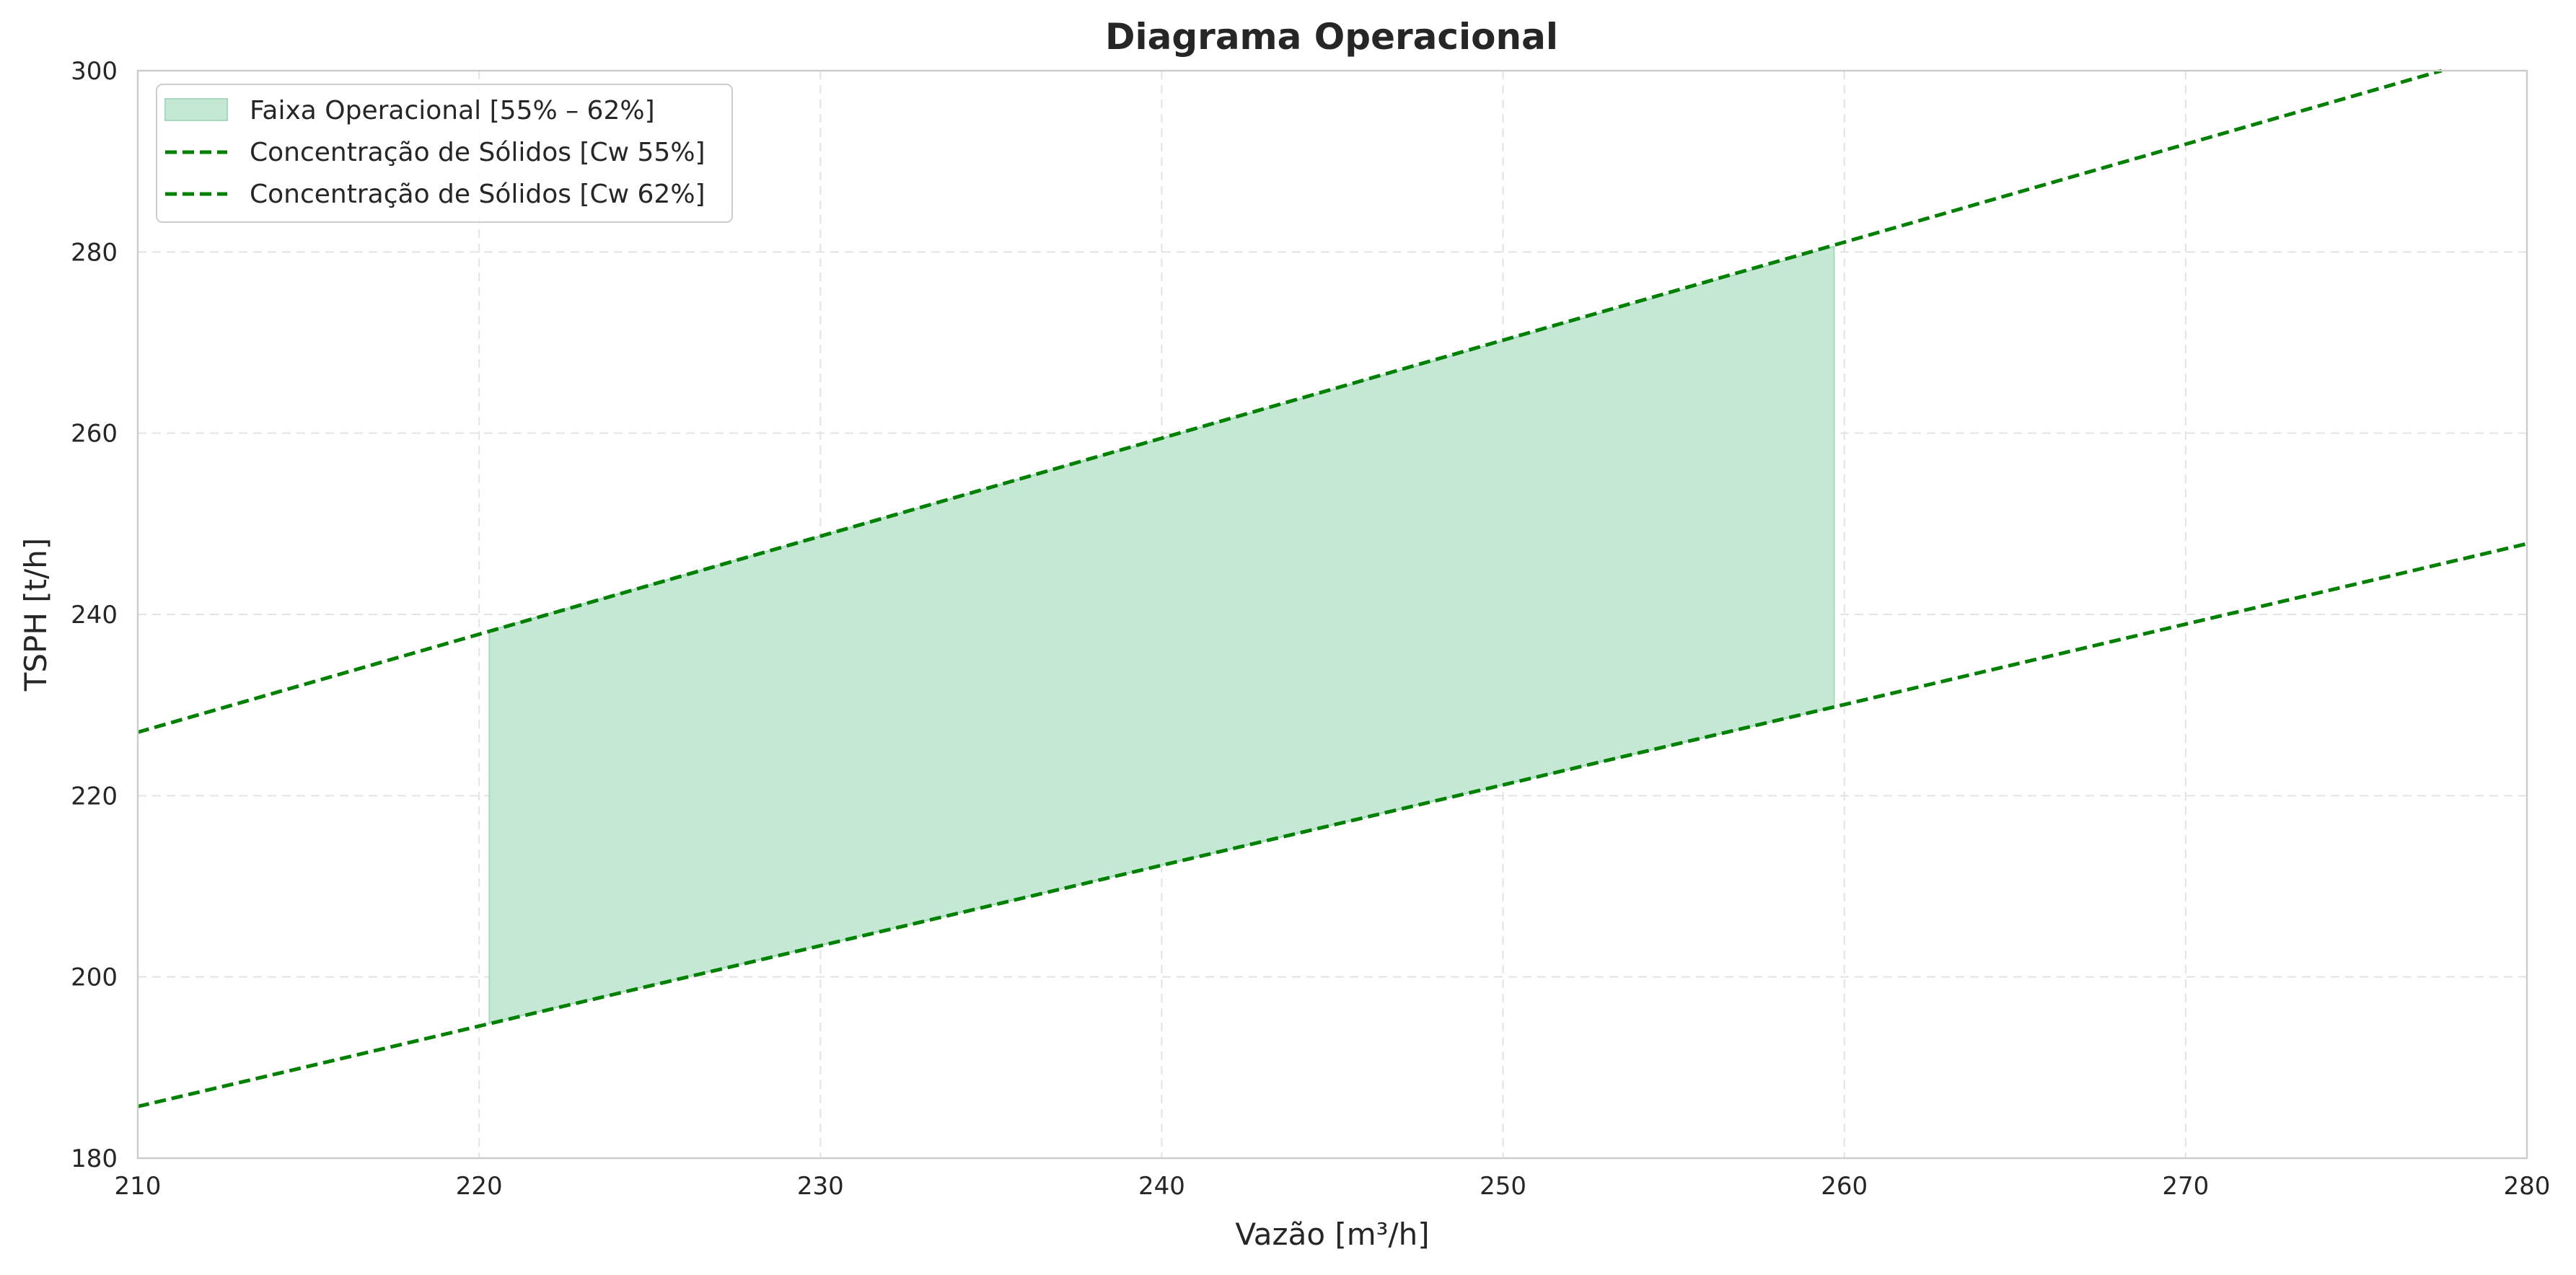 The height and width of the screenshot is (1275, 2576). What do you see at coordinates (1332, 1234) in the screenshot?
I see `x-axis-label: Vazão [m³/h]` at bounding box center [1332, 1234].